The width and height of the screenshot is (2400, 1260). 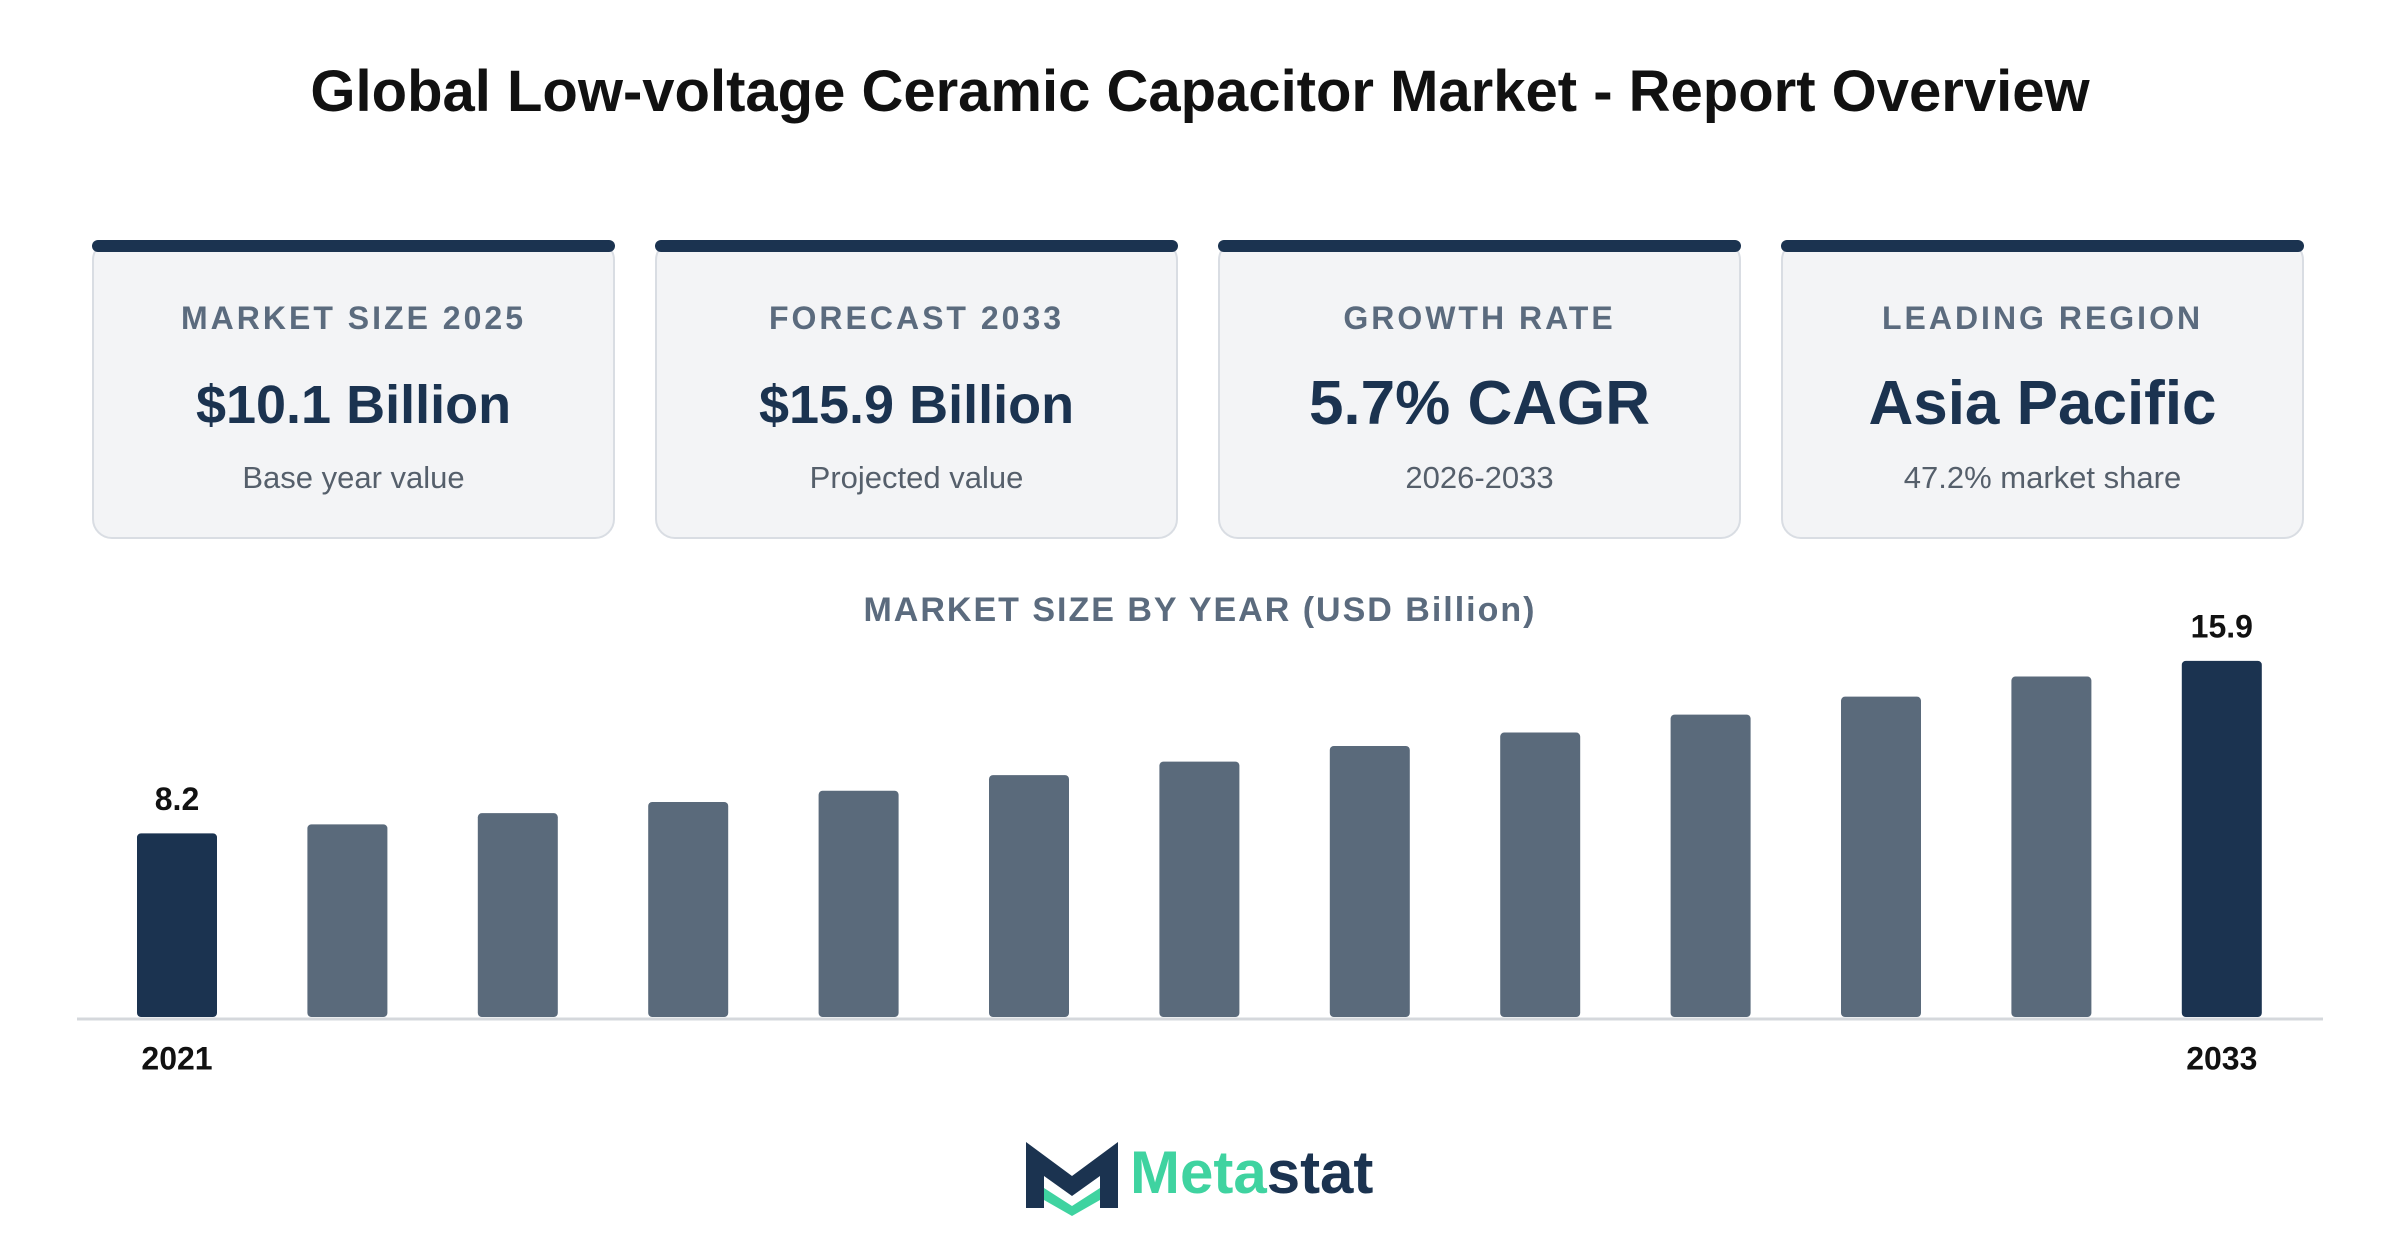 What do you see at coordinates (2042, 403) in the screenshot?
I see `card-value: Asia Pacific` at bounding box center [2042, 403].